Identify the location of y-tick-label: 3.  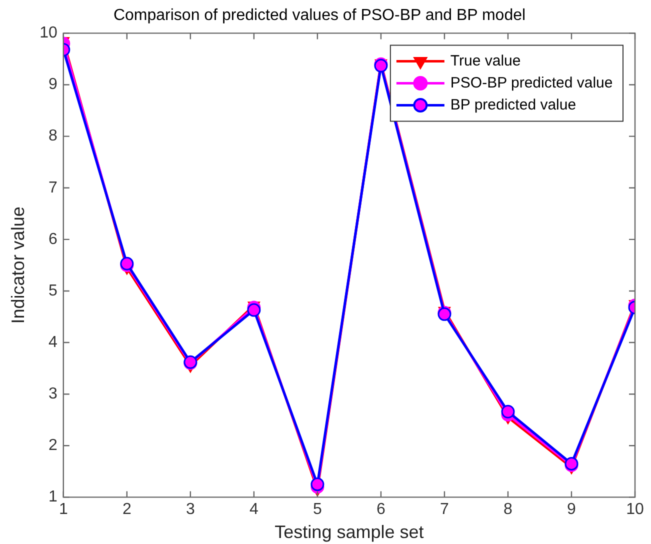
(53, 393).